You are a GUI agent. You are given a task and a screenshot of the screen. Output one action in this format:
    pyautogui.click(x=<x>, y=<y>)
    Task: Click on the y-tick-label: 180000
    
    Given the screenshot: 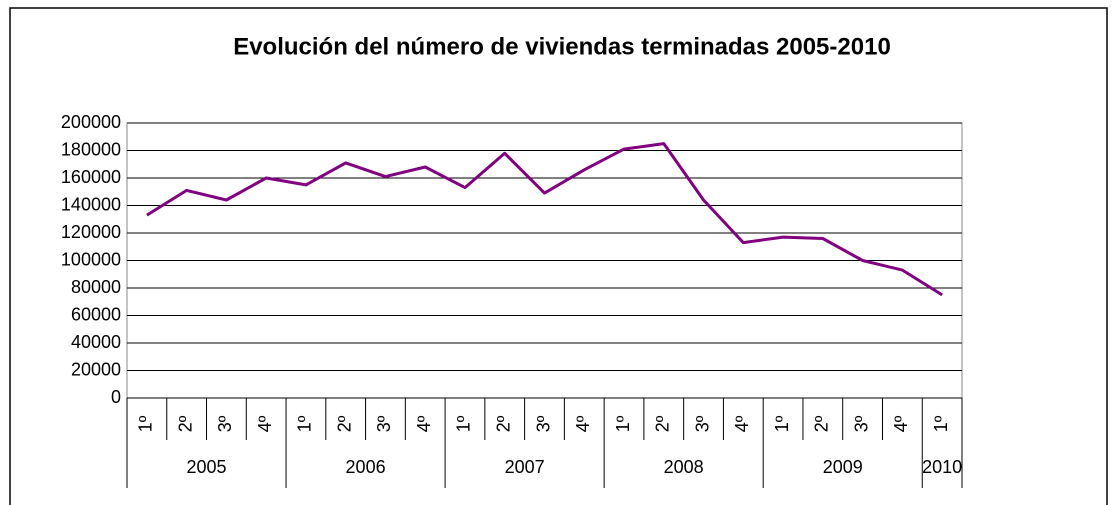 What is the action you would take?
    pyautogui.click(x=91, y=149)
    